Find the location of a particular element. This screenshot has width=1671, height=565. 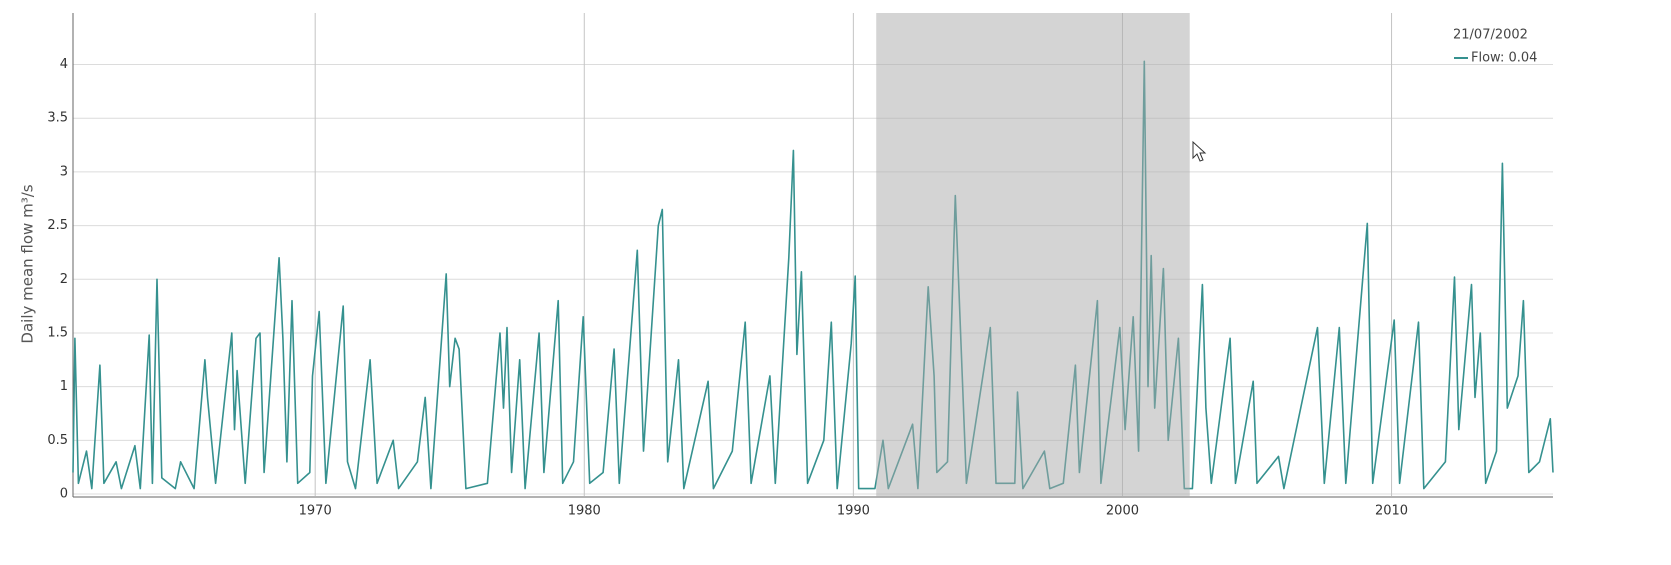

y-tick-label: 2.5 is located at coordinates (57, 225).